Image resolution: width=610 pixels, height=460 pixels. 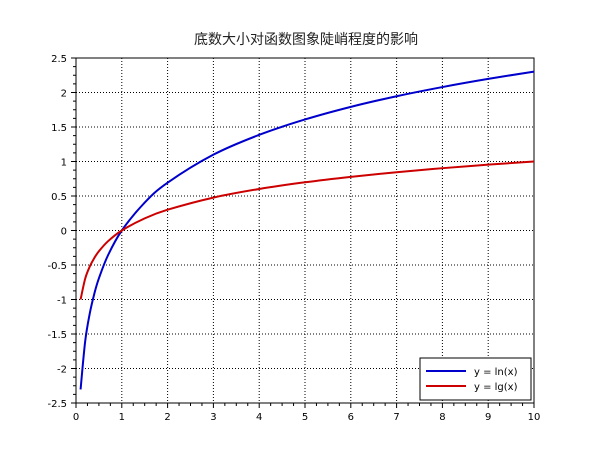 What do you see at coordinates (534, 417) in the screenshot?
I see `x-tick-label: 10` at bounding box center [534, 417].